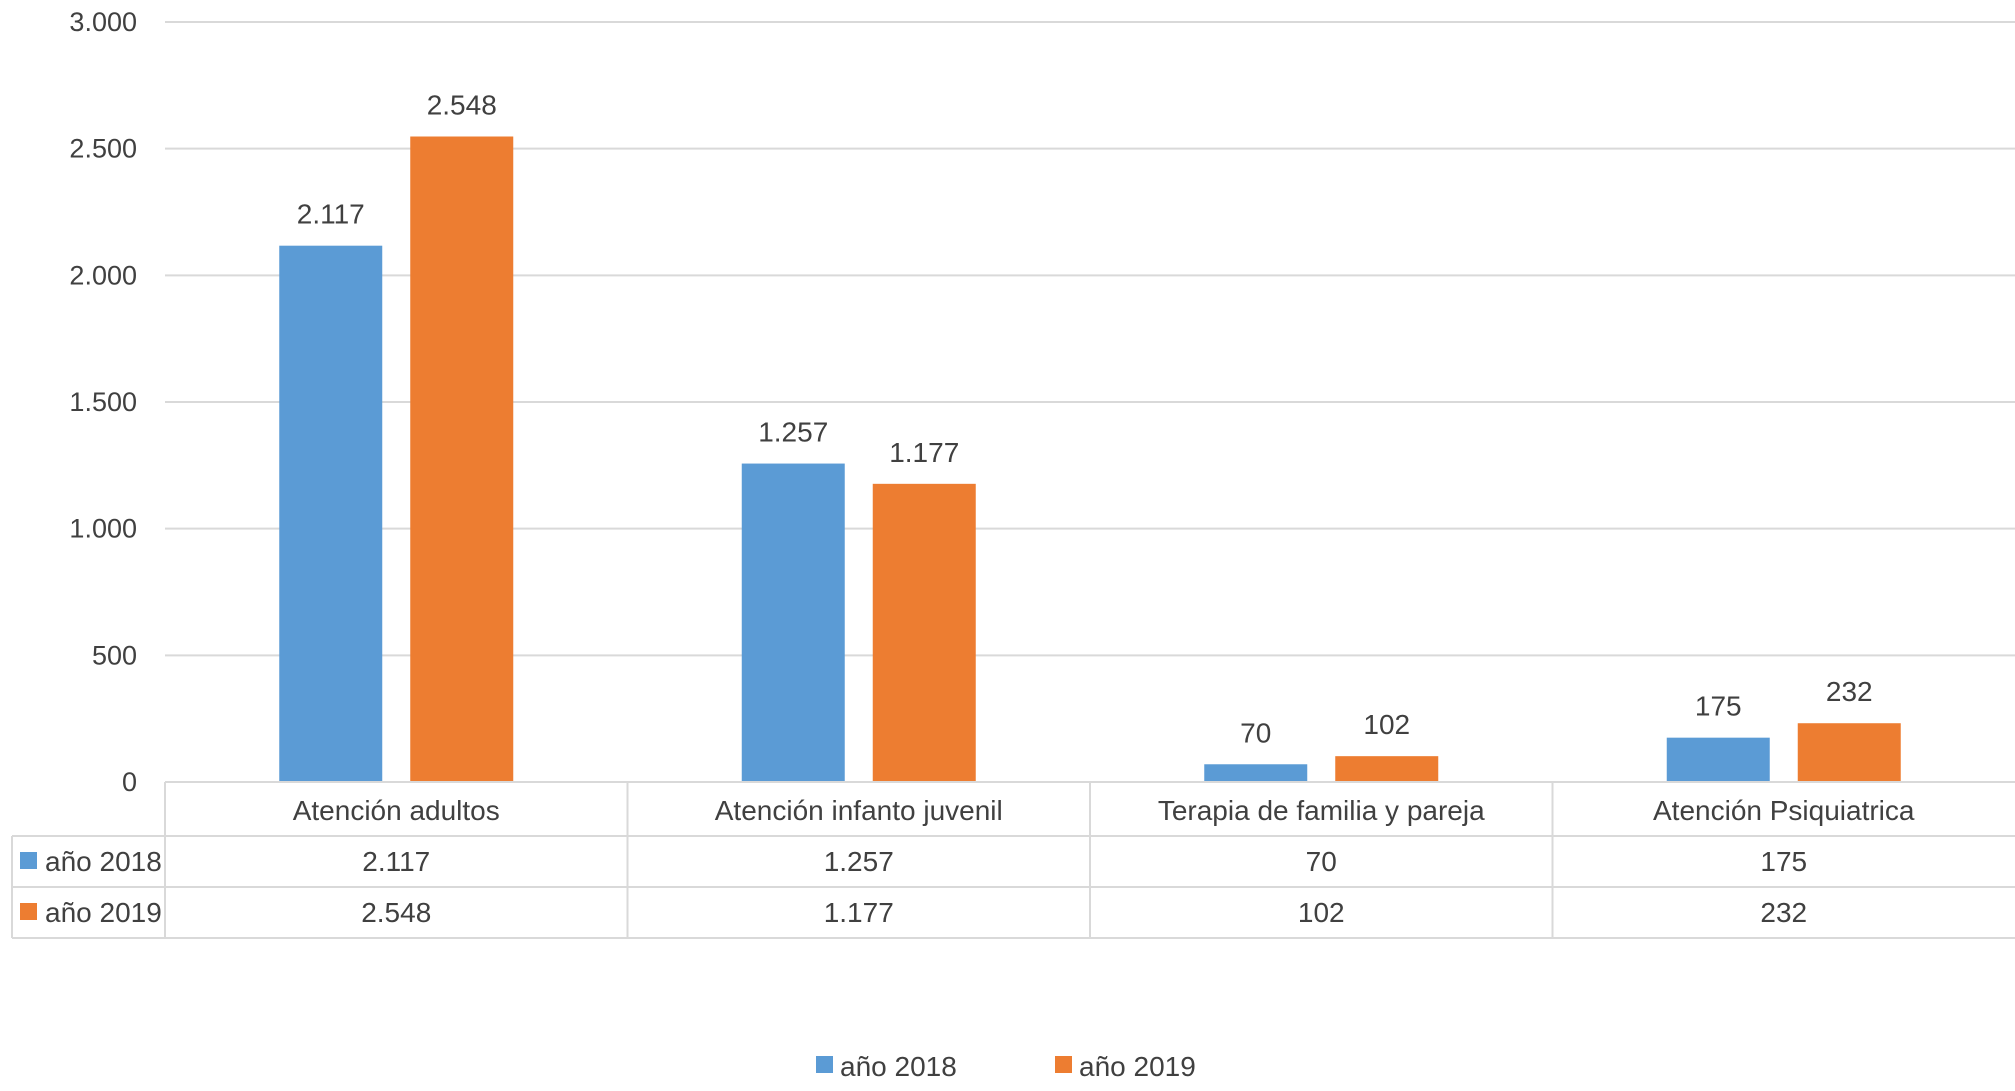 The width and height of the screenshot is (2015, 1091). What do you see at coordinates (103, 402) in the screenshot?
I see `y-tick-label: 1.500` at bounding box center [103, 402].